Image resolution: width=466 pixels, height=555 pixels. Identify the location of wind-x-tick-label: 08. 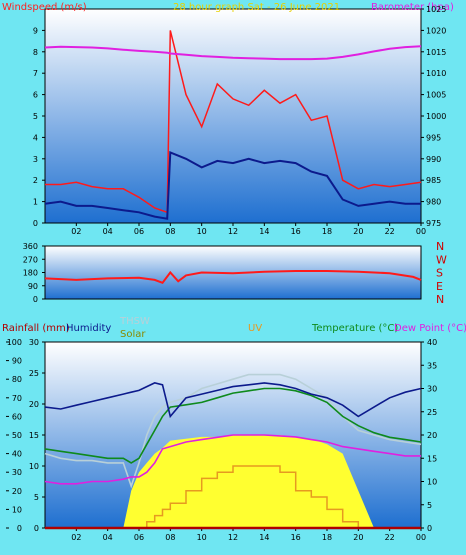
(170, 231).